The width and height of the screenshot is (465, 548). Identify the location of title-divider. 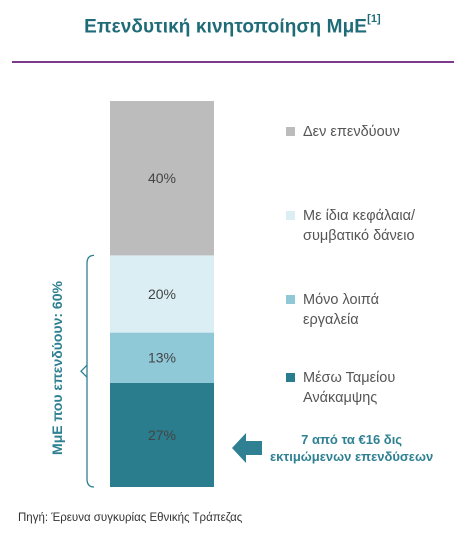
(233, 62).